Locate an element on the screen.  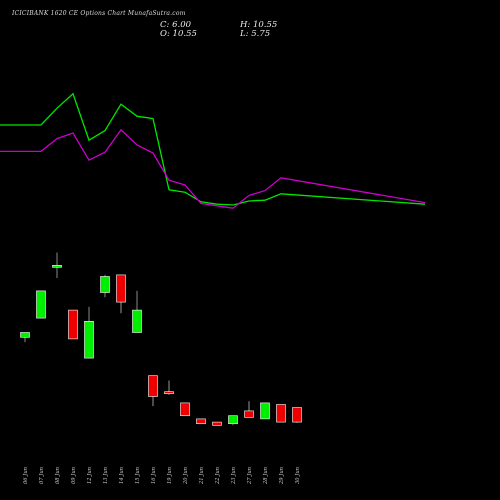
x-tick-label: 15 Jun is located at coordinates (138, 475).